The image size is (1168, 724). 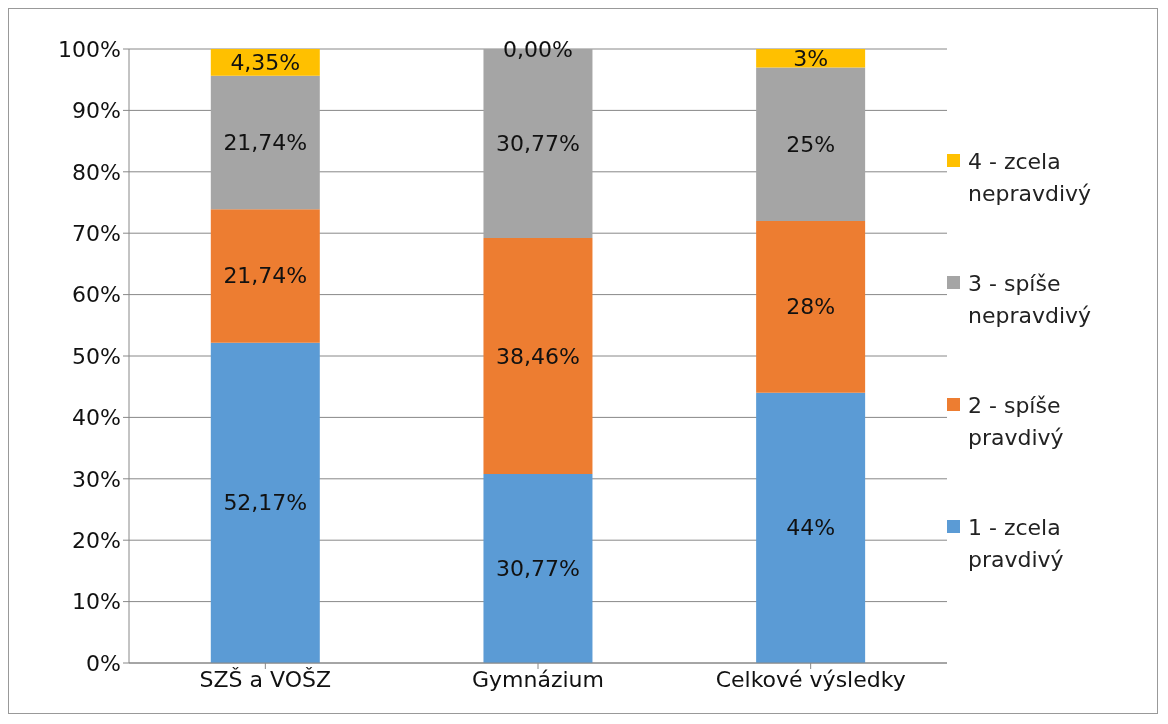 I want to click on data-label: 38,46%, so click(x=538, y=356).